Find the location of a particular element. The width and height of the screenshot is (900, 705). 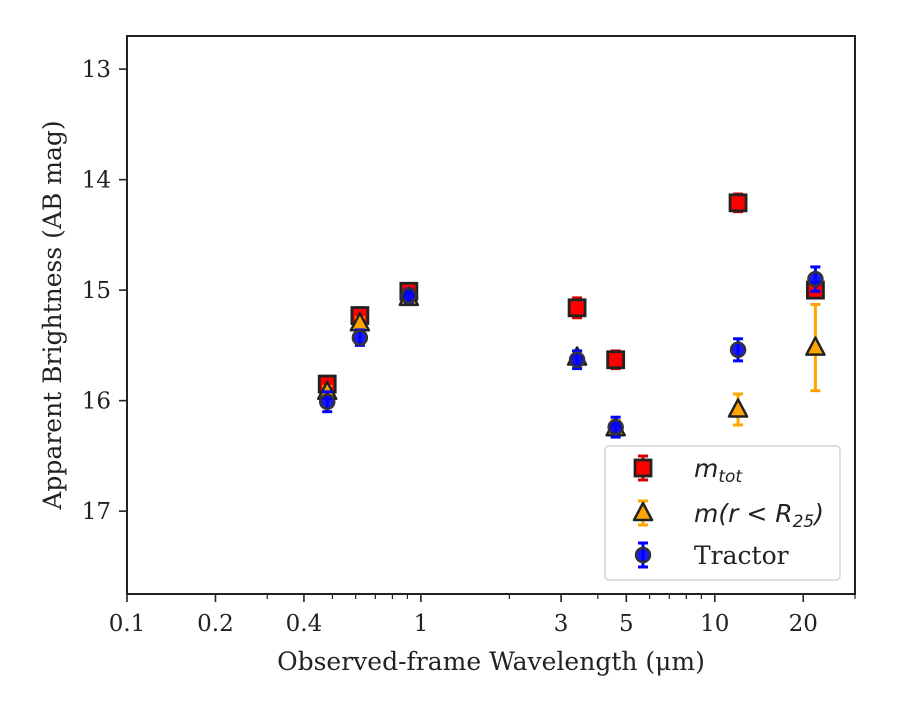

x-tick-label: 5 is located at coordinates (626, 624).